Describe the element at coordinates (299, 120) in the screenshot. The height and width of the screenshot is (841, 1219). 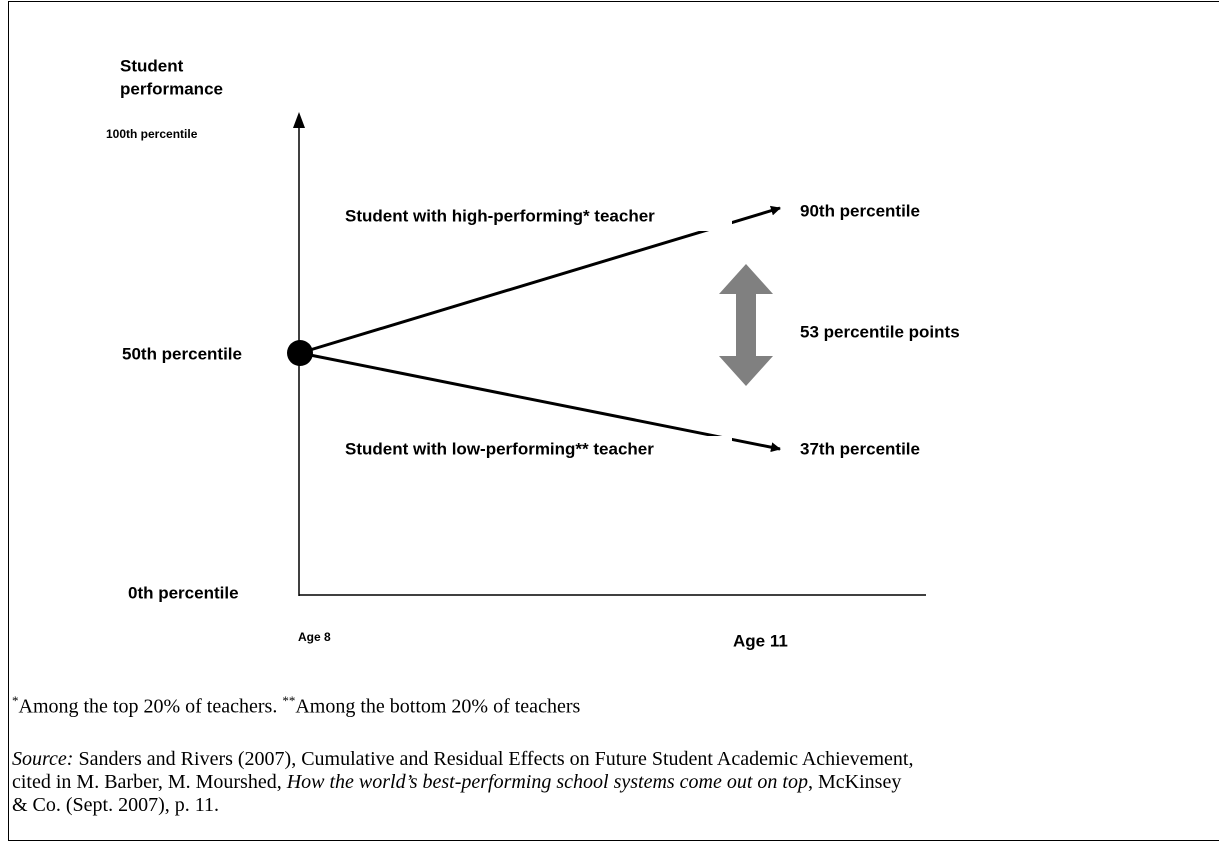
I see `y-axis-arrow` at that location.